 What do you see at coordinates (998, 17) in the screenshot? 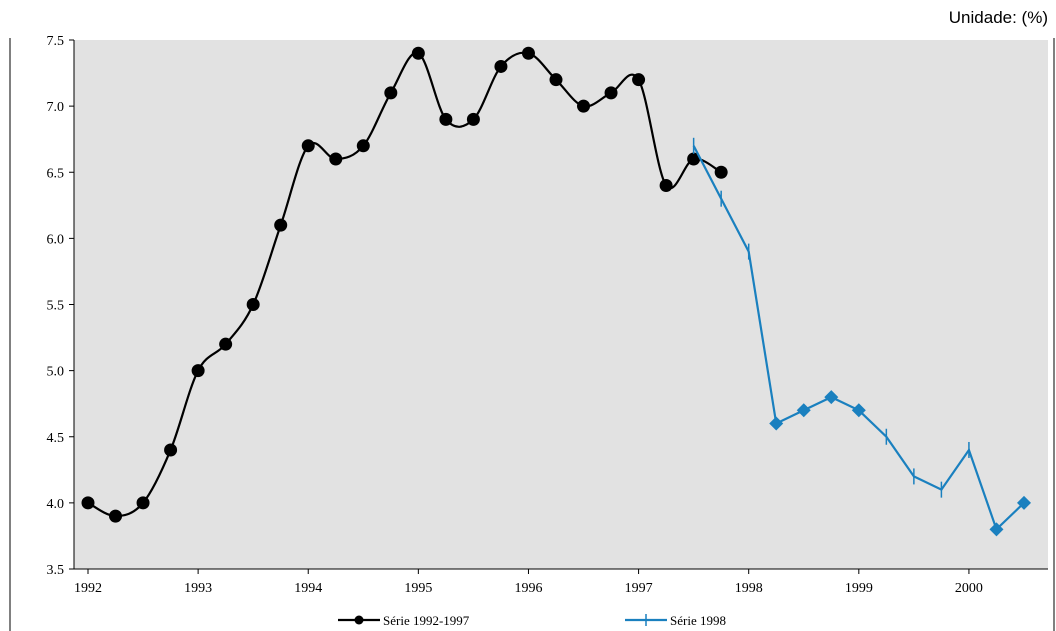
I see `unit-label: Unidade: (%)` at bounding box center [998, 17].